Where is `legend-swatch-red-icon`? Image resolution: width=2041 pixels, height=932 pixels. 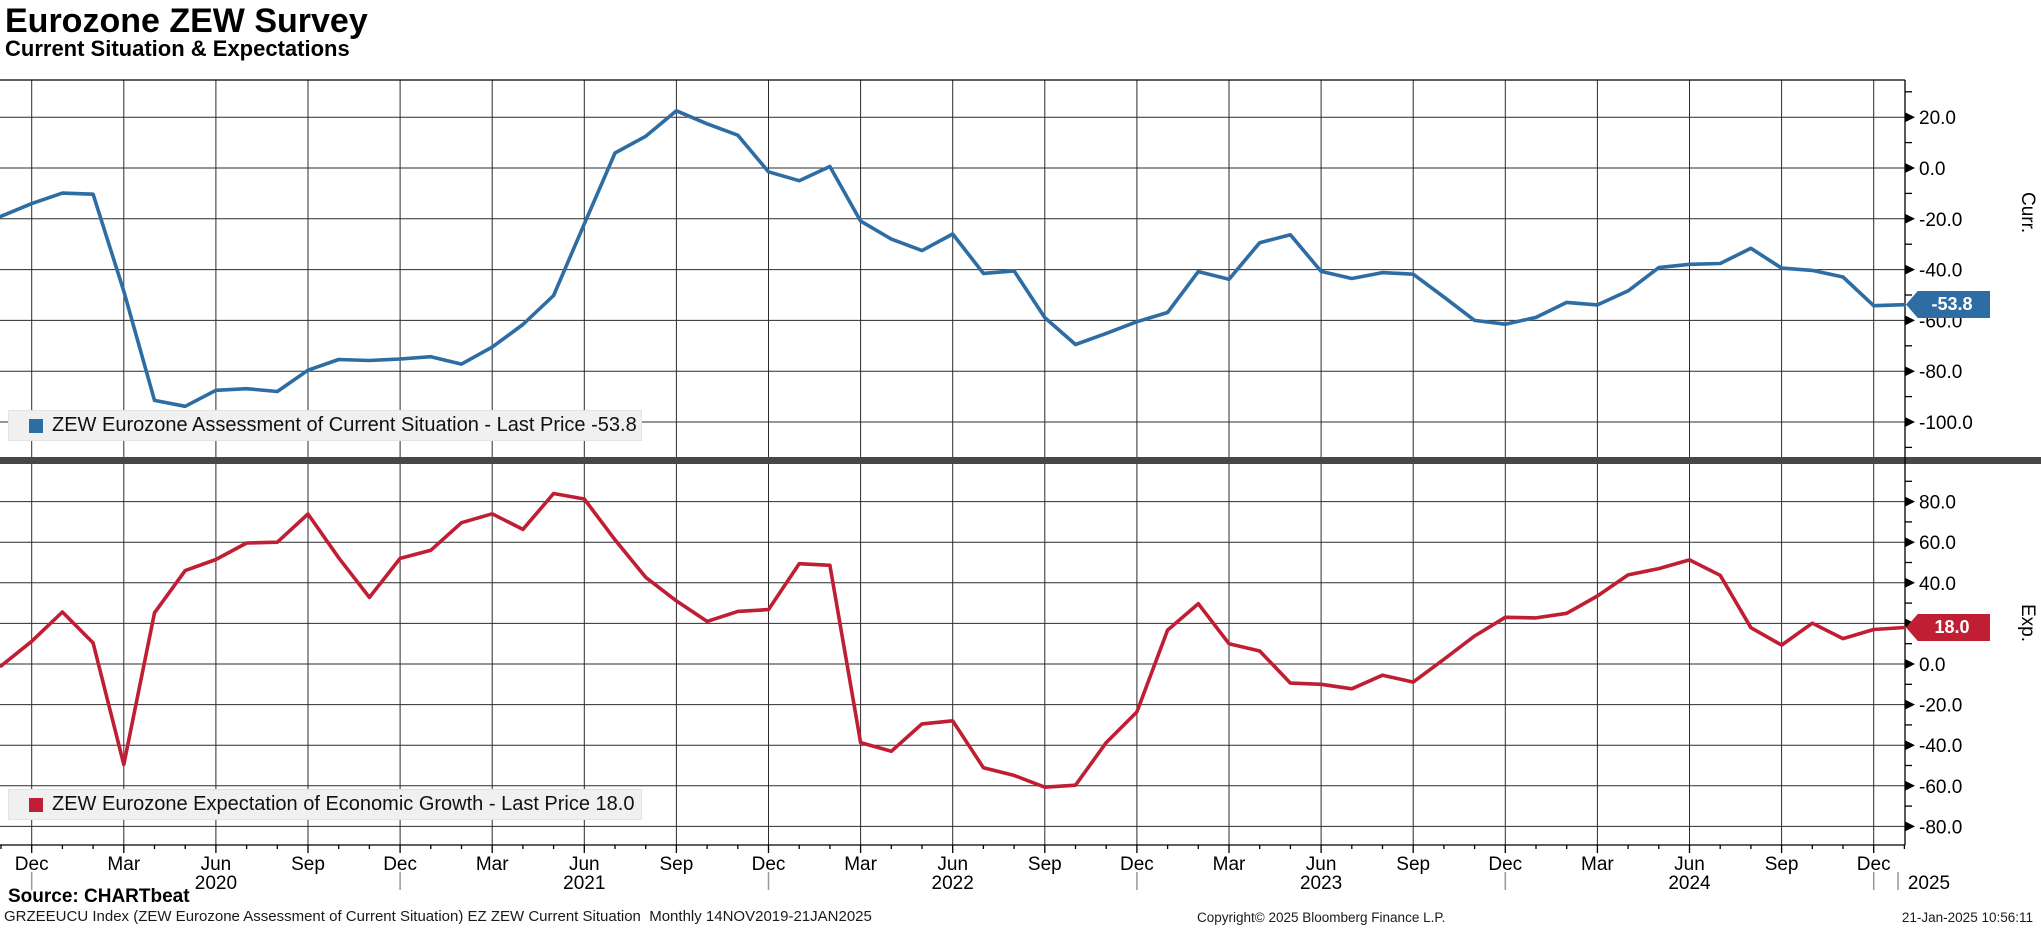 legend-swatch-red-icon is located at coordinates (36, 804).